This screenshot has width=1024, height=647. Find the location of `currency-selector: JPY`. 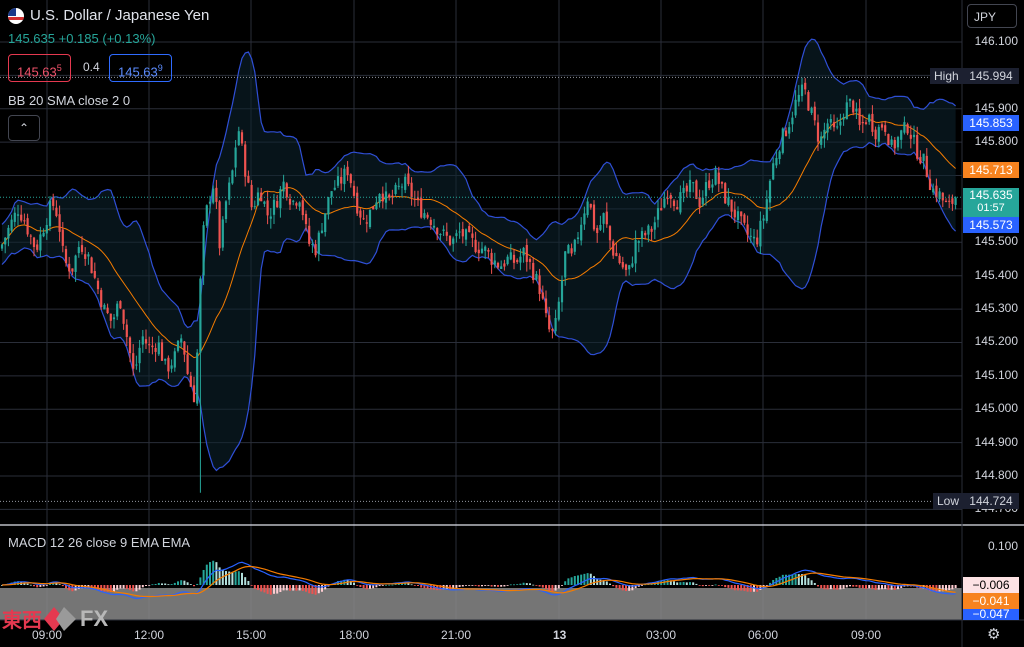

currency-selector: JPY is located at coordinates (992, 16).